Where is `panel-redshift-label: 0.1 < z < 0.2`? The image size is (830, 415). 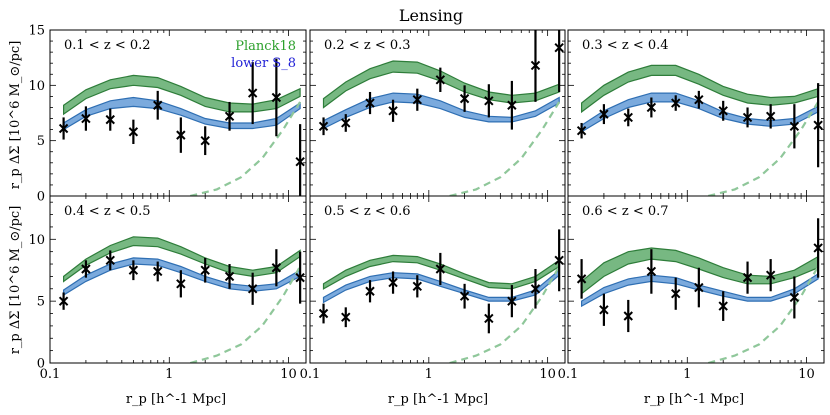 panel-redshift-label: 0.1 < z < 0.2 is located at coordinates (107, 45).